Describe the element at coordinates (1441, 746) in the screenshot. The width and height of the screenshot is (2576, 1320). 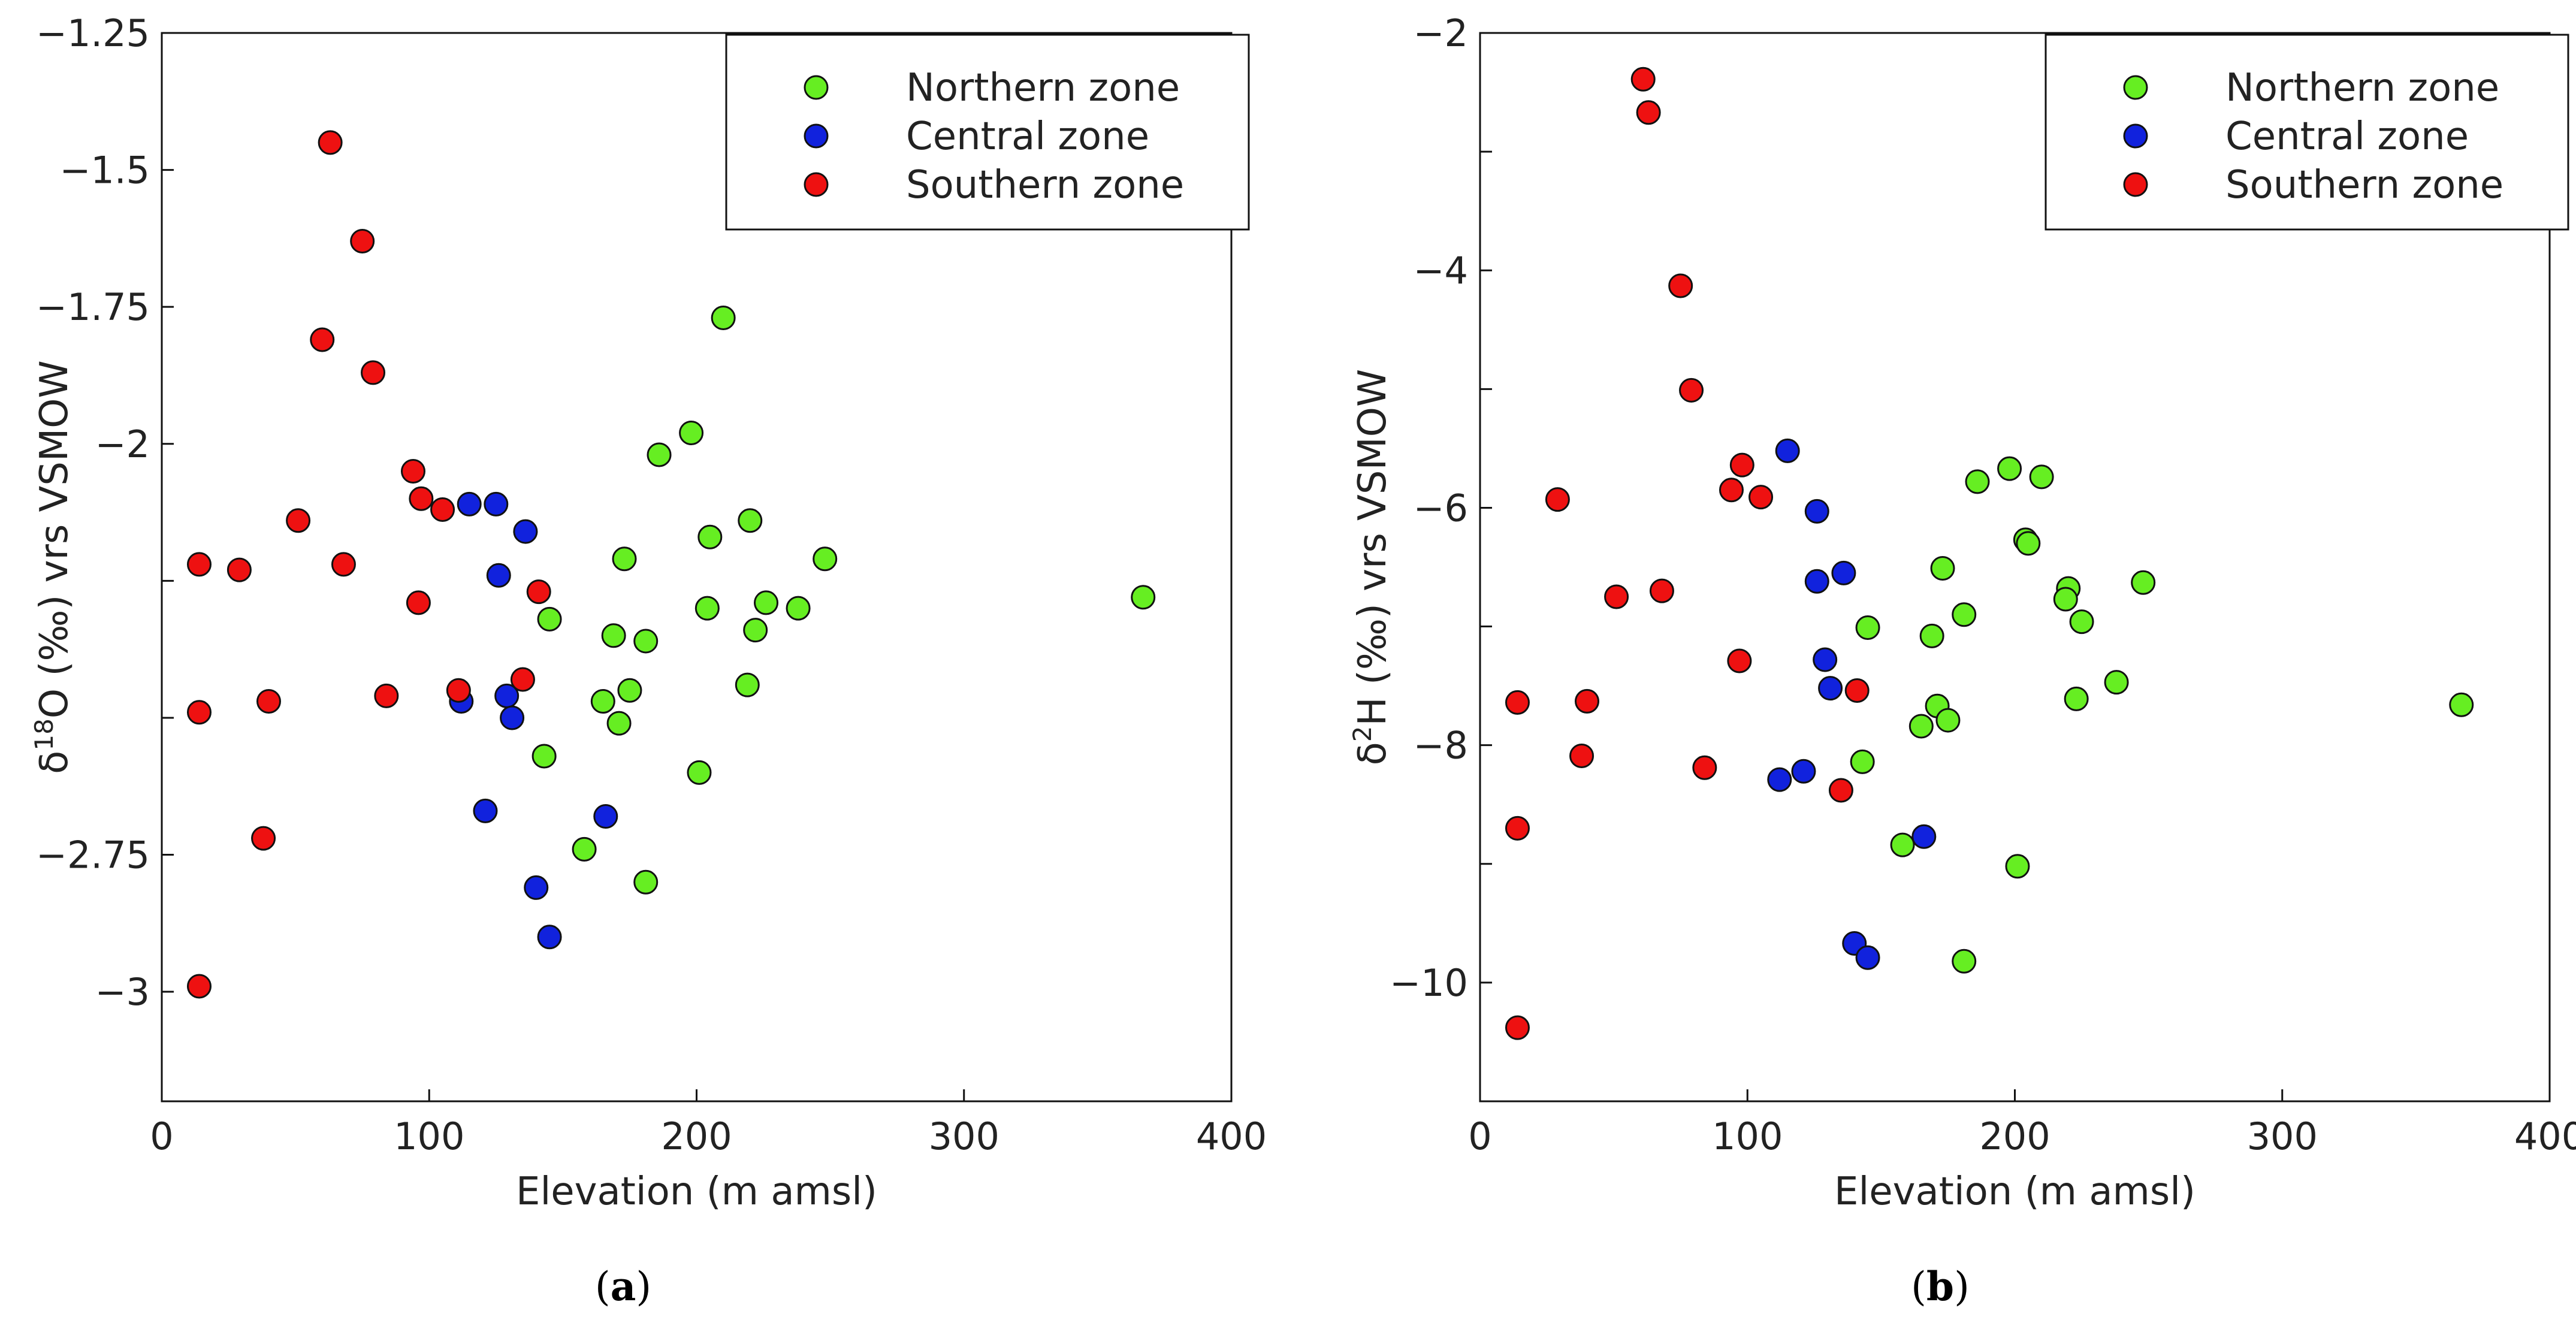
I see `panel-b-y-tick-label: −8` at that location.